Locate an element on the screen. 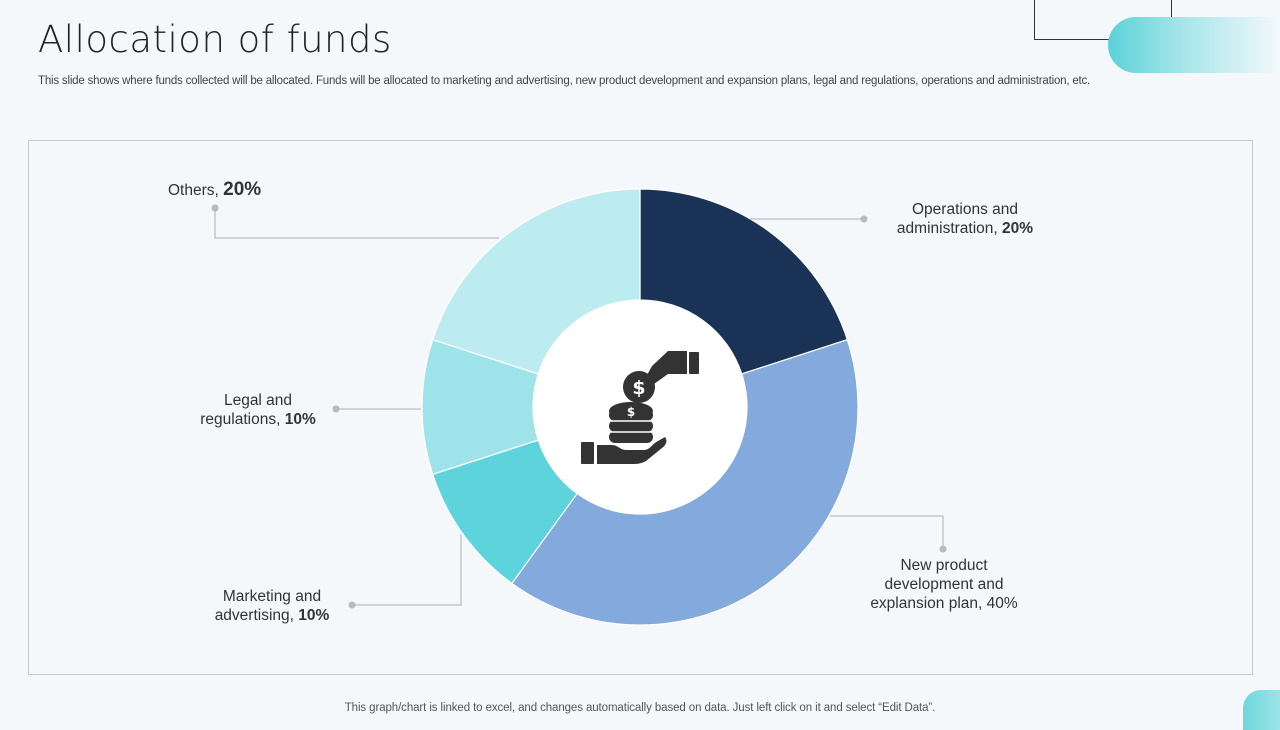 The height and width of the screenshot is (730, 1280). label-marketing: Marketing and advertising, 10% is located at coordinates (272, 606).